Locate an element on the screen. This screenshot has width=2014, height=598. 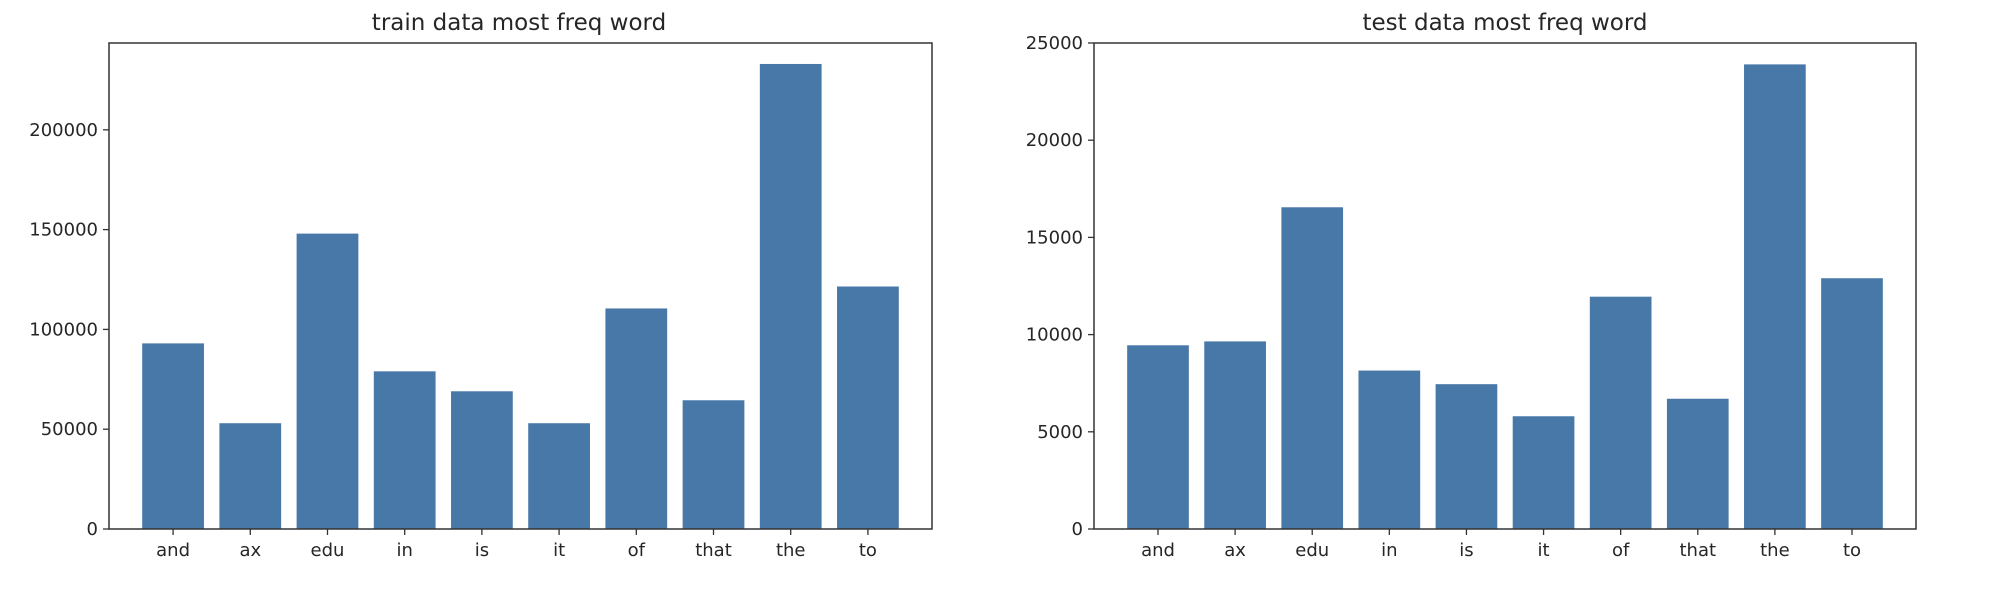
y-tick-label: 100000 is located at coordinates (63, 329).